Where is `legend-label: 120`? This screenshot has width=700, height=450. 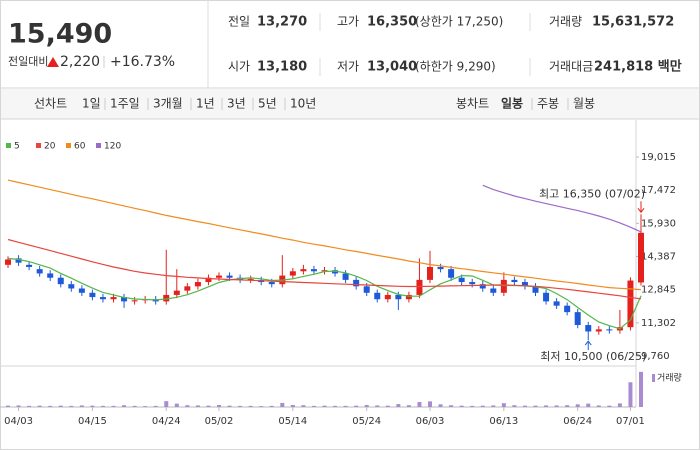
legend-label: 120 is located at coordinates (112, 147).